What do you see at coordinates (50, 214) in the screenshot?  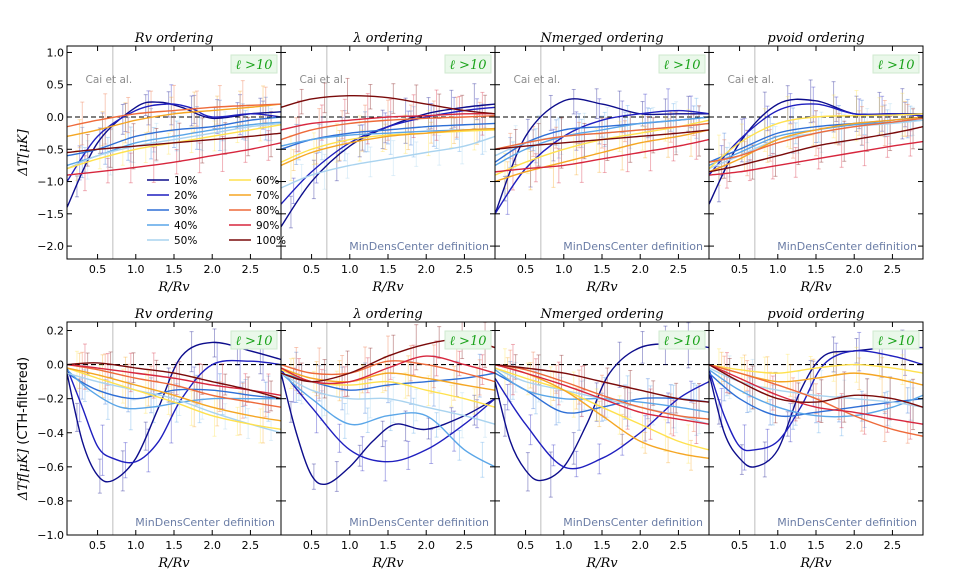 I see `y-tick-label: −1.5` at bounding box center [50, 214].